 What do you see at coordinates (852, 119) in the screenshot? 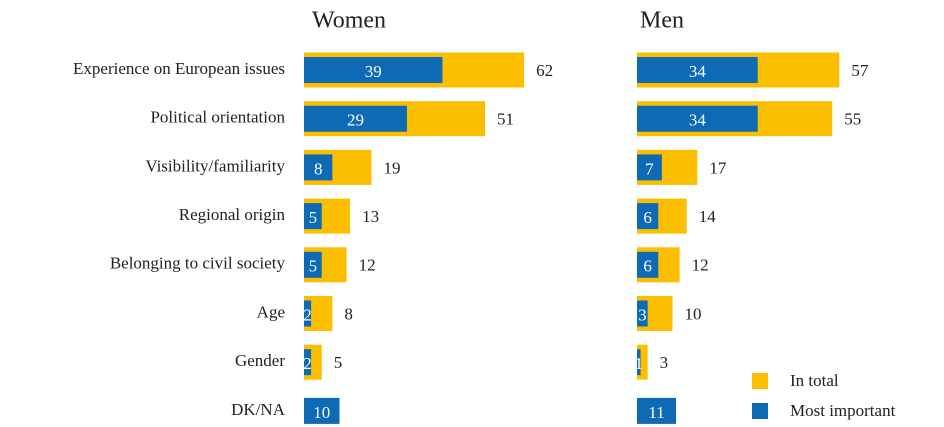
I see `total-label: 55` at bounding box center [852, 119].